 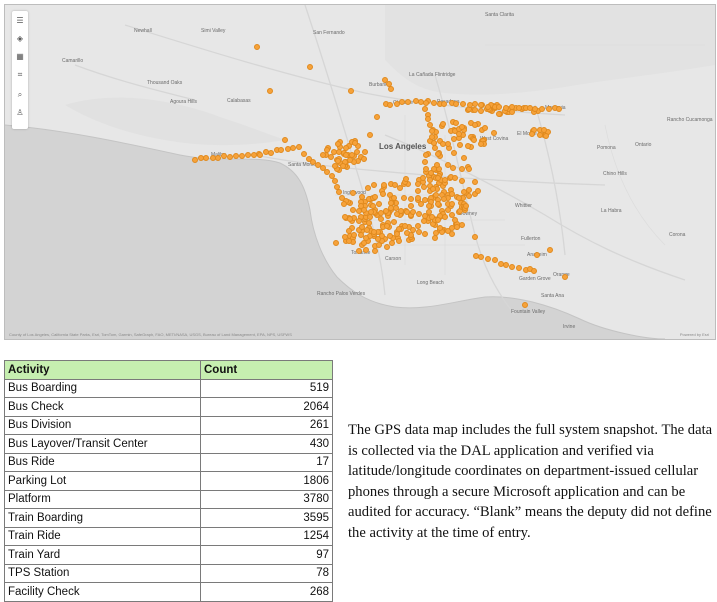 What do you see at coordinates (20, 20) in the screenshot?
I see `menu-icon: ☰` at bounding box center [20, 20].